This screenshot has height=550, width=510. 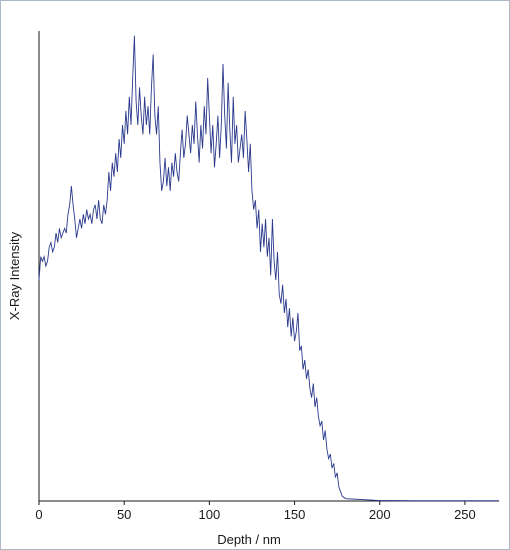 I want to click on x-tick-label: 250, so click(x=465, y=514).